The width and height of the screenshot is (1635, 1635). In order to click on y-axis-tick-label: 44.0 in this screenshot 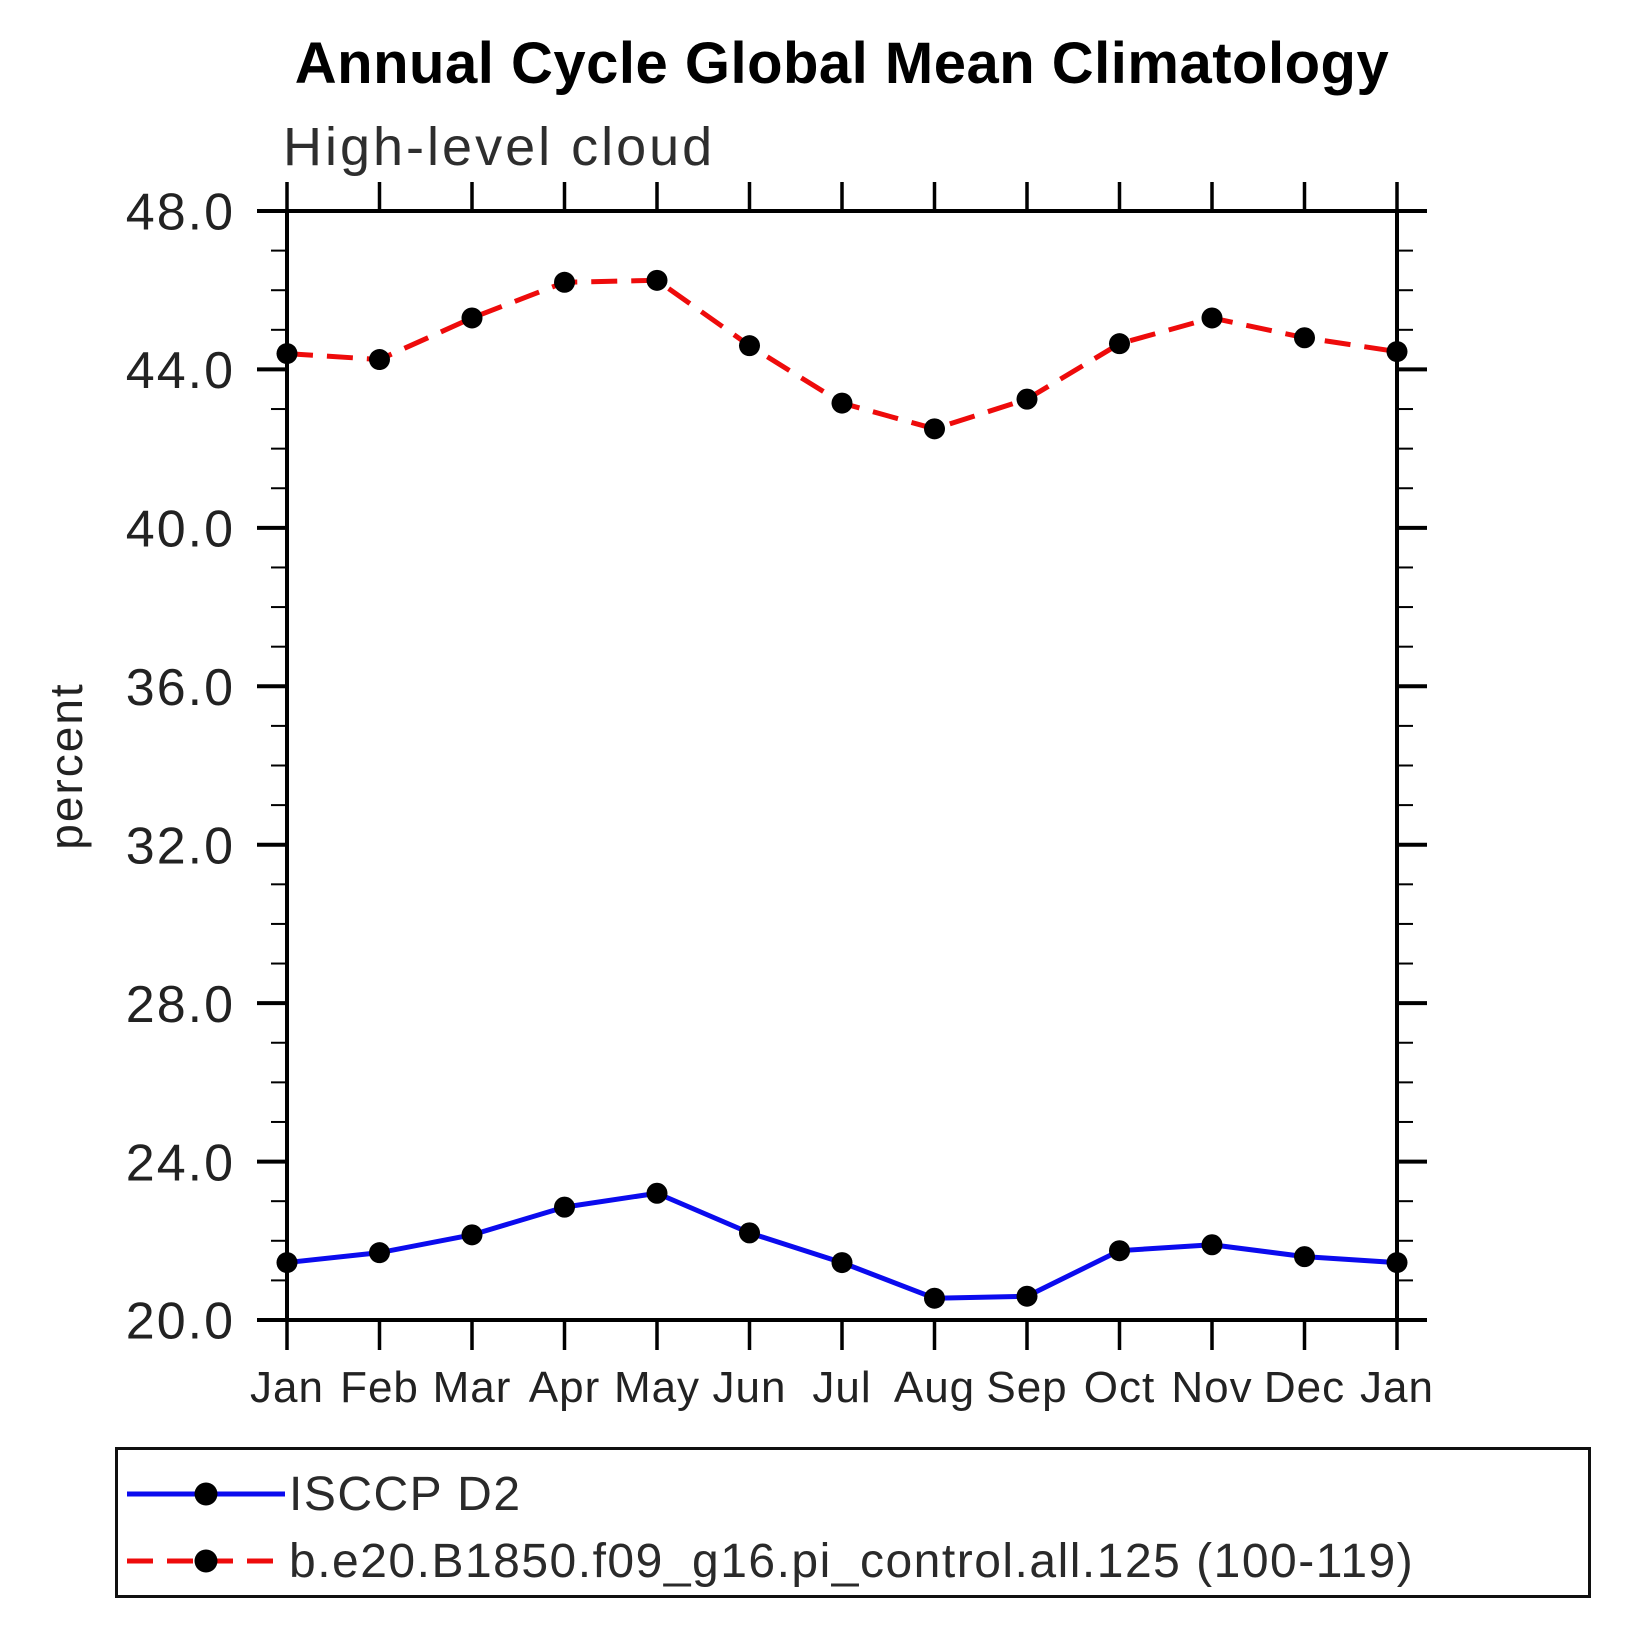, I will do `click(180, 371)`.